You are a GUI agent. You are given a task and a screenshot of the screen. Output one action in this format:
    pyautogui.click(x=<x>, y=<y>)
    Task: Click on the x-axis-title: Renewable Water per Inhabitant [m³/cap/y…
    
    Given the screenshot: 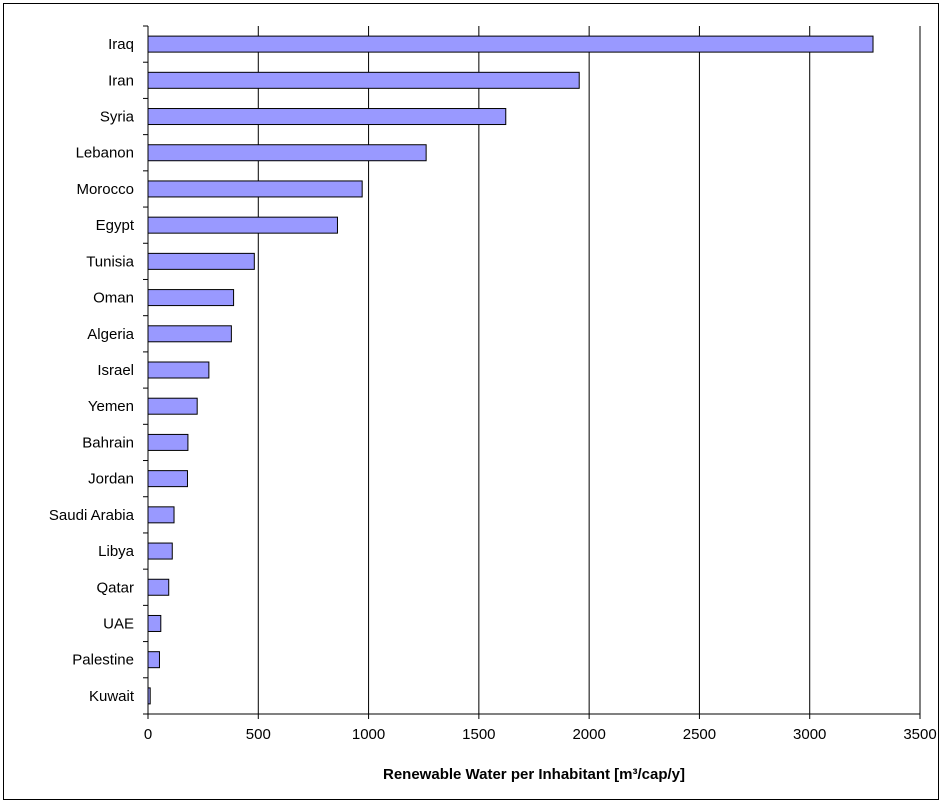 What is the action you would take?
    pyautogui.click(x=534, y=774)
    